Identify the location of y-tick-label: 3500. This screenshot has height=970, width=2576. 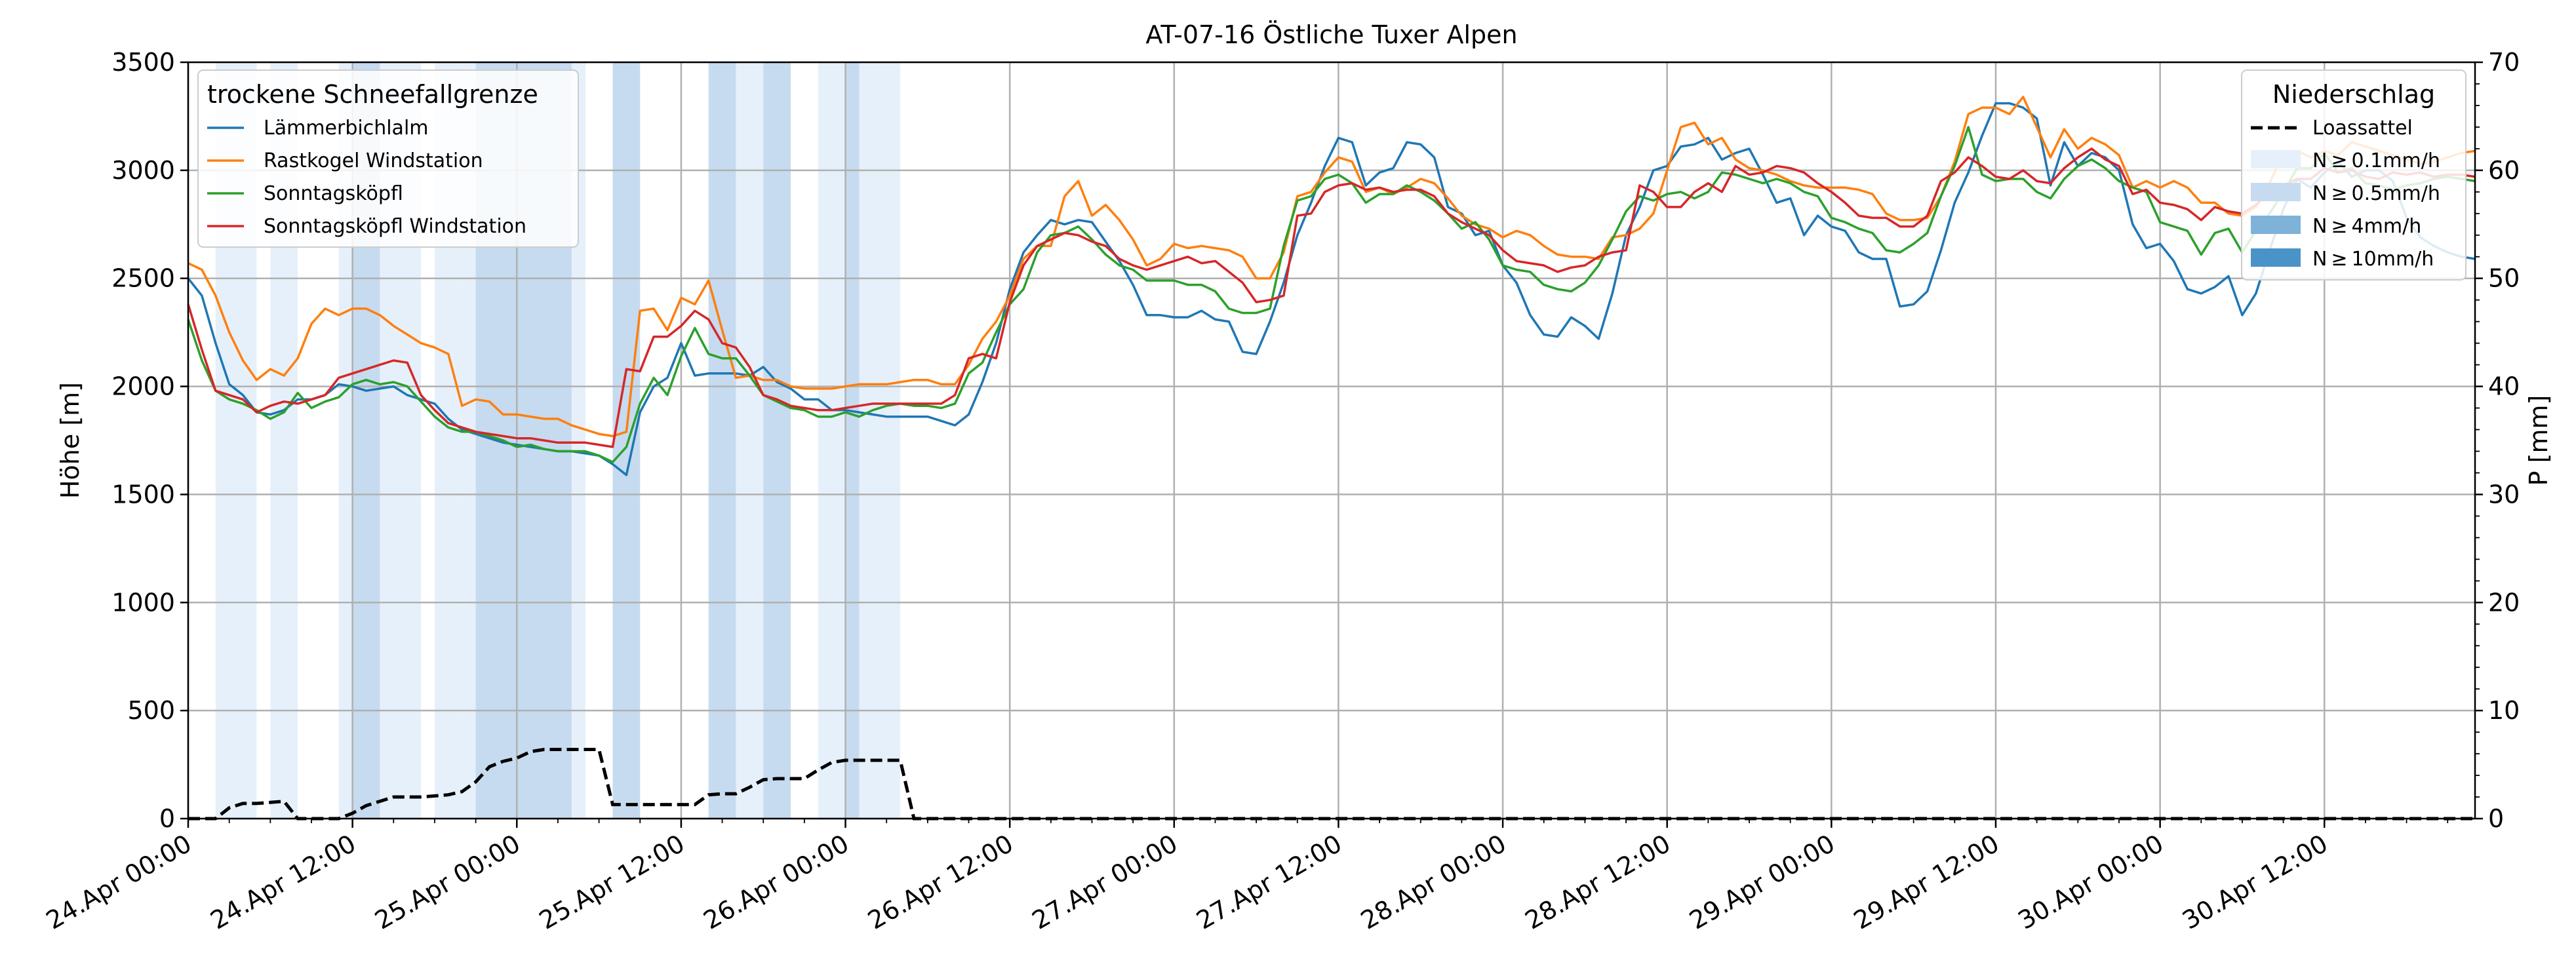
(143, 62).